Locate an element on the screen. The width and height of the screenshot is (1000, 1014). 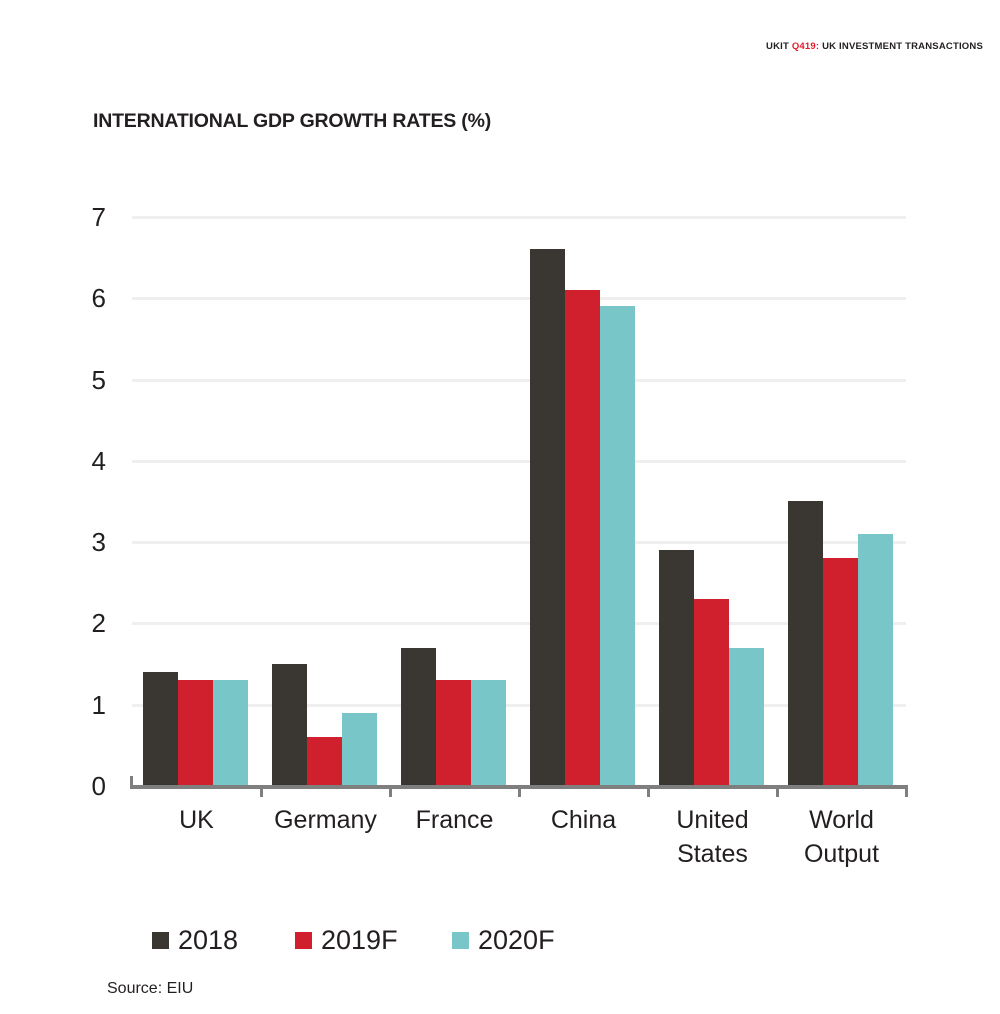
x-label-germany: Germany is located at coordinates (325, 820).